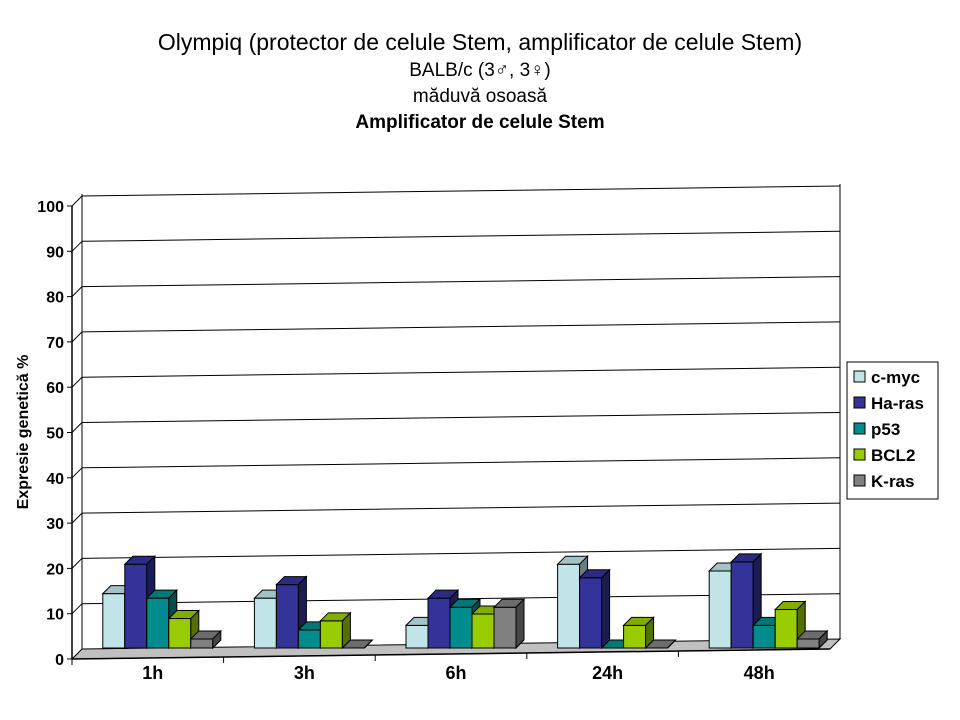  I want to click on chart-subtitle-bold: Amplificator de celule Stem, so click(480, 122).